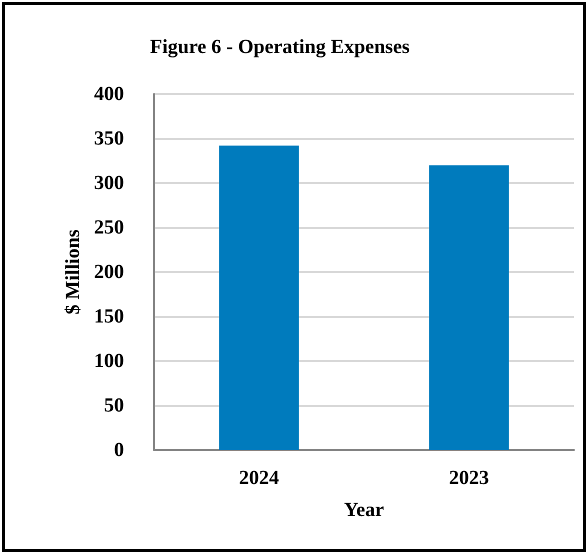 This screenshot has height=554, width=588. Describe the element at coordinates (109, 183) in the screenshot. I see `y-tick-label: 300` at that location.